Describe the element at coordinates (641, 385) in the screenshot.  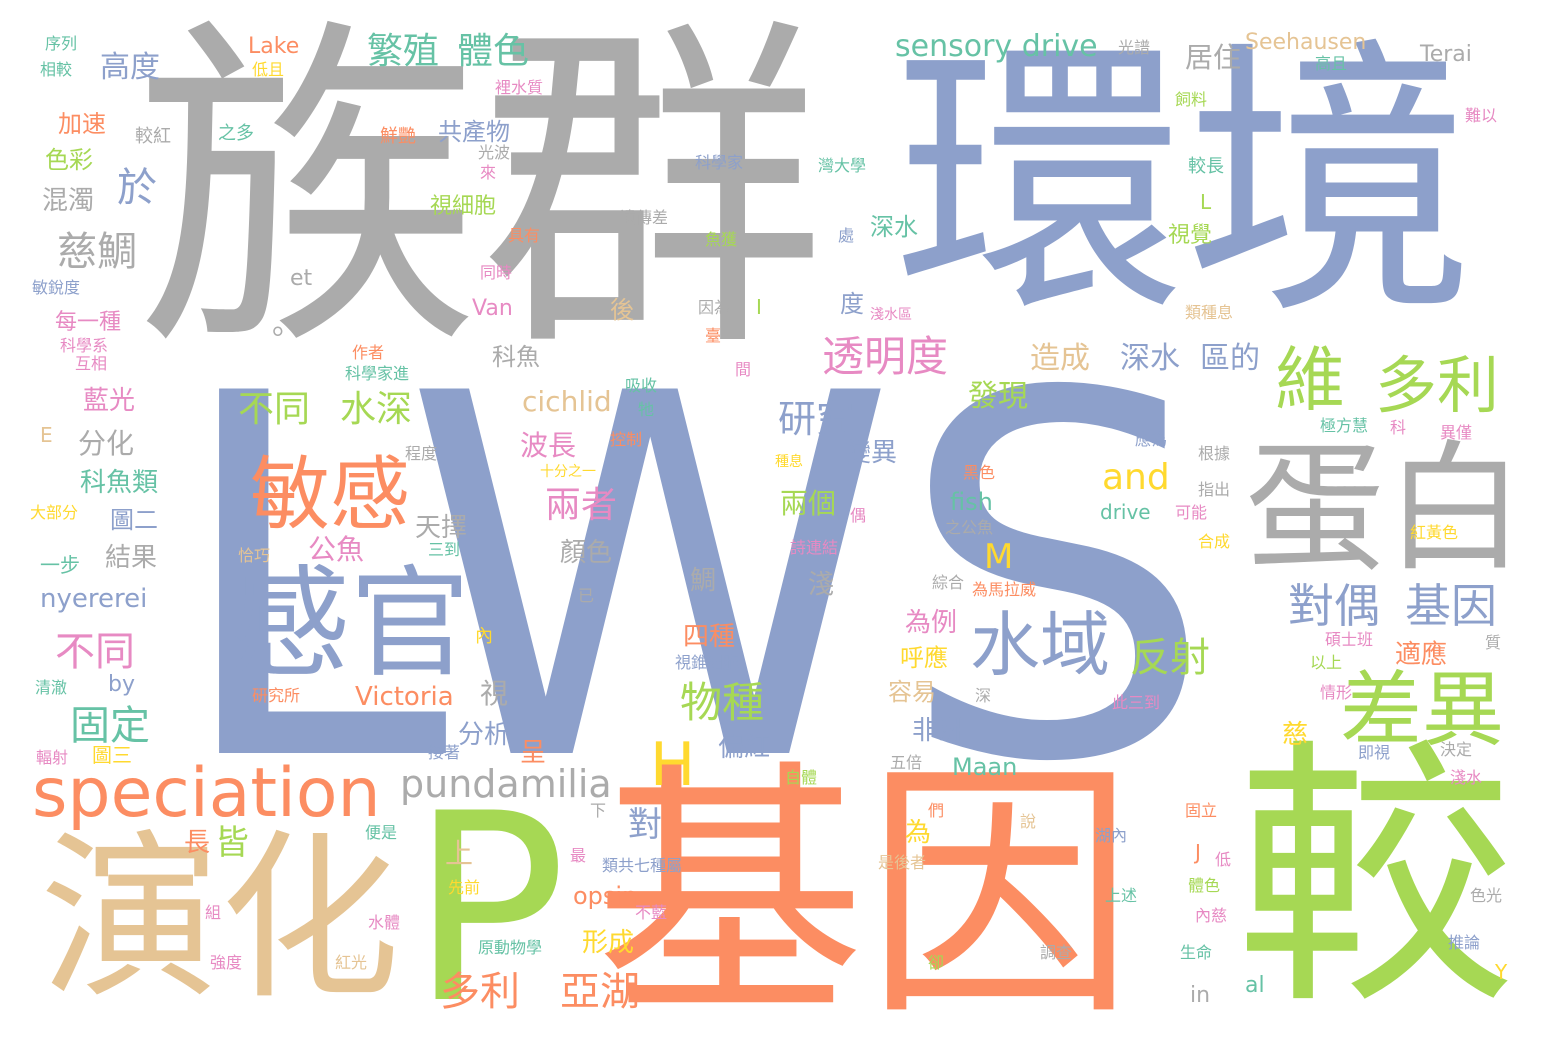
I see `word-xishou: 吸收` at that location.